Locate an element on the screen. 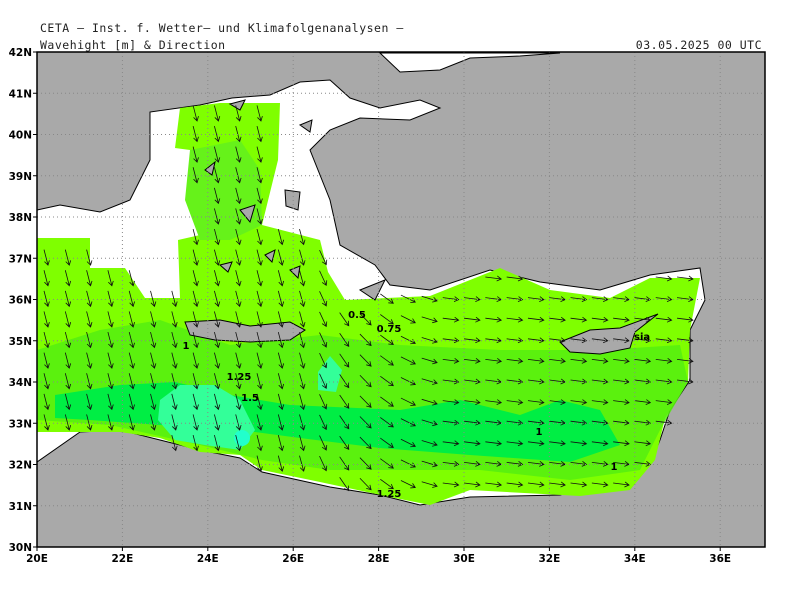 This screenshot has height=600, width=800. lon-label: 20E is located at coordinates (37, 559).